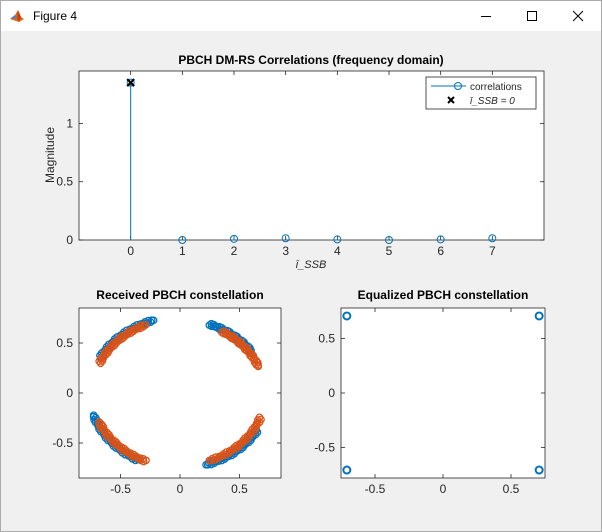 The width and height of the screenshot is (602, 532). Describe the element at coordinates (492, 251) in the screenshot. I see `correlation|0-xtick-label: 7` at that location.